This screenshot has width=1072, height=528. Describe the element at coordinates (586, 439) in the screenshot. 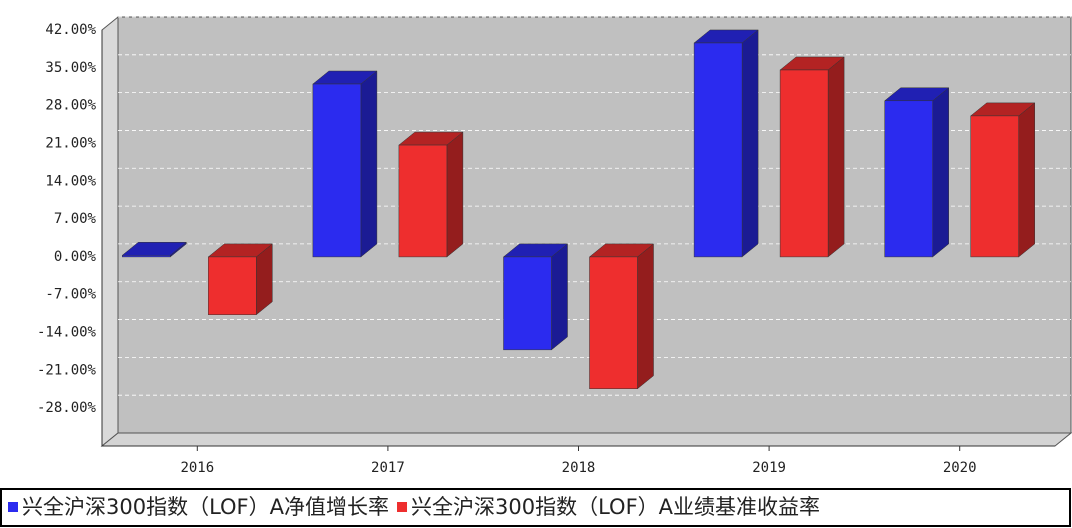

I see `floor` at that location.